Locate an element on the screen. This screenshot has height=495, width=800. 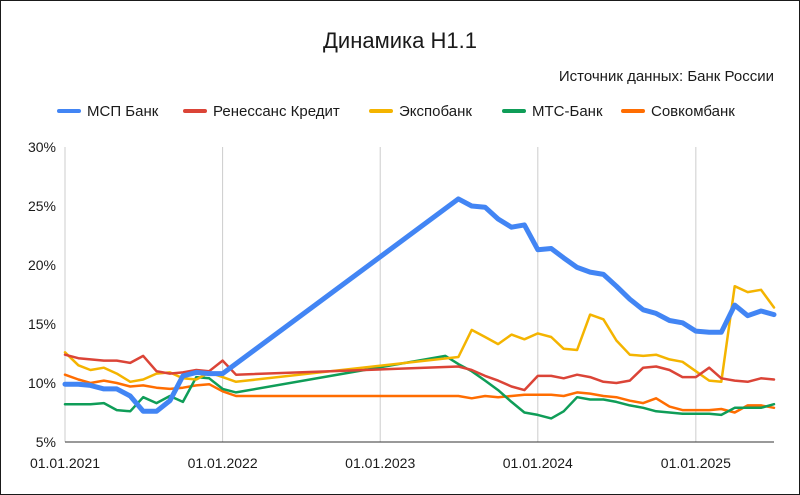
chart-subtitle: Источник данных: Банк России is located at coordinates (666, 76).